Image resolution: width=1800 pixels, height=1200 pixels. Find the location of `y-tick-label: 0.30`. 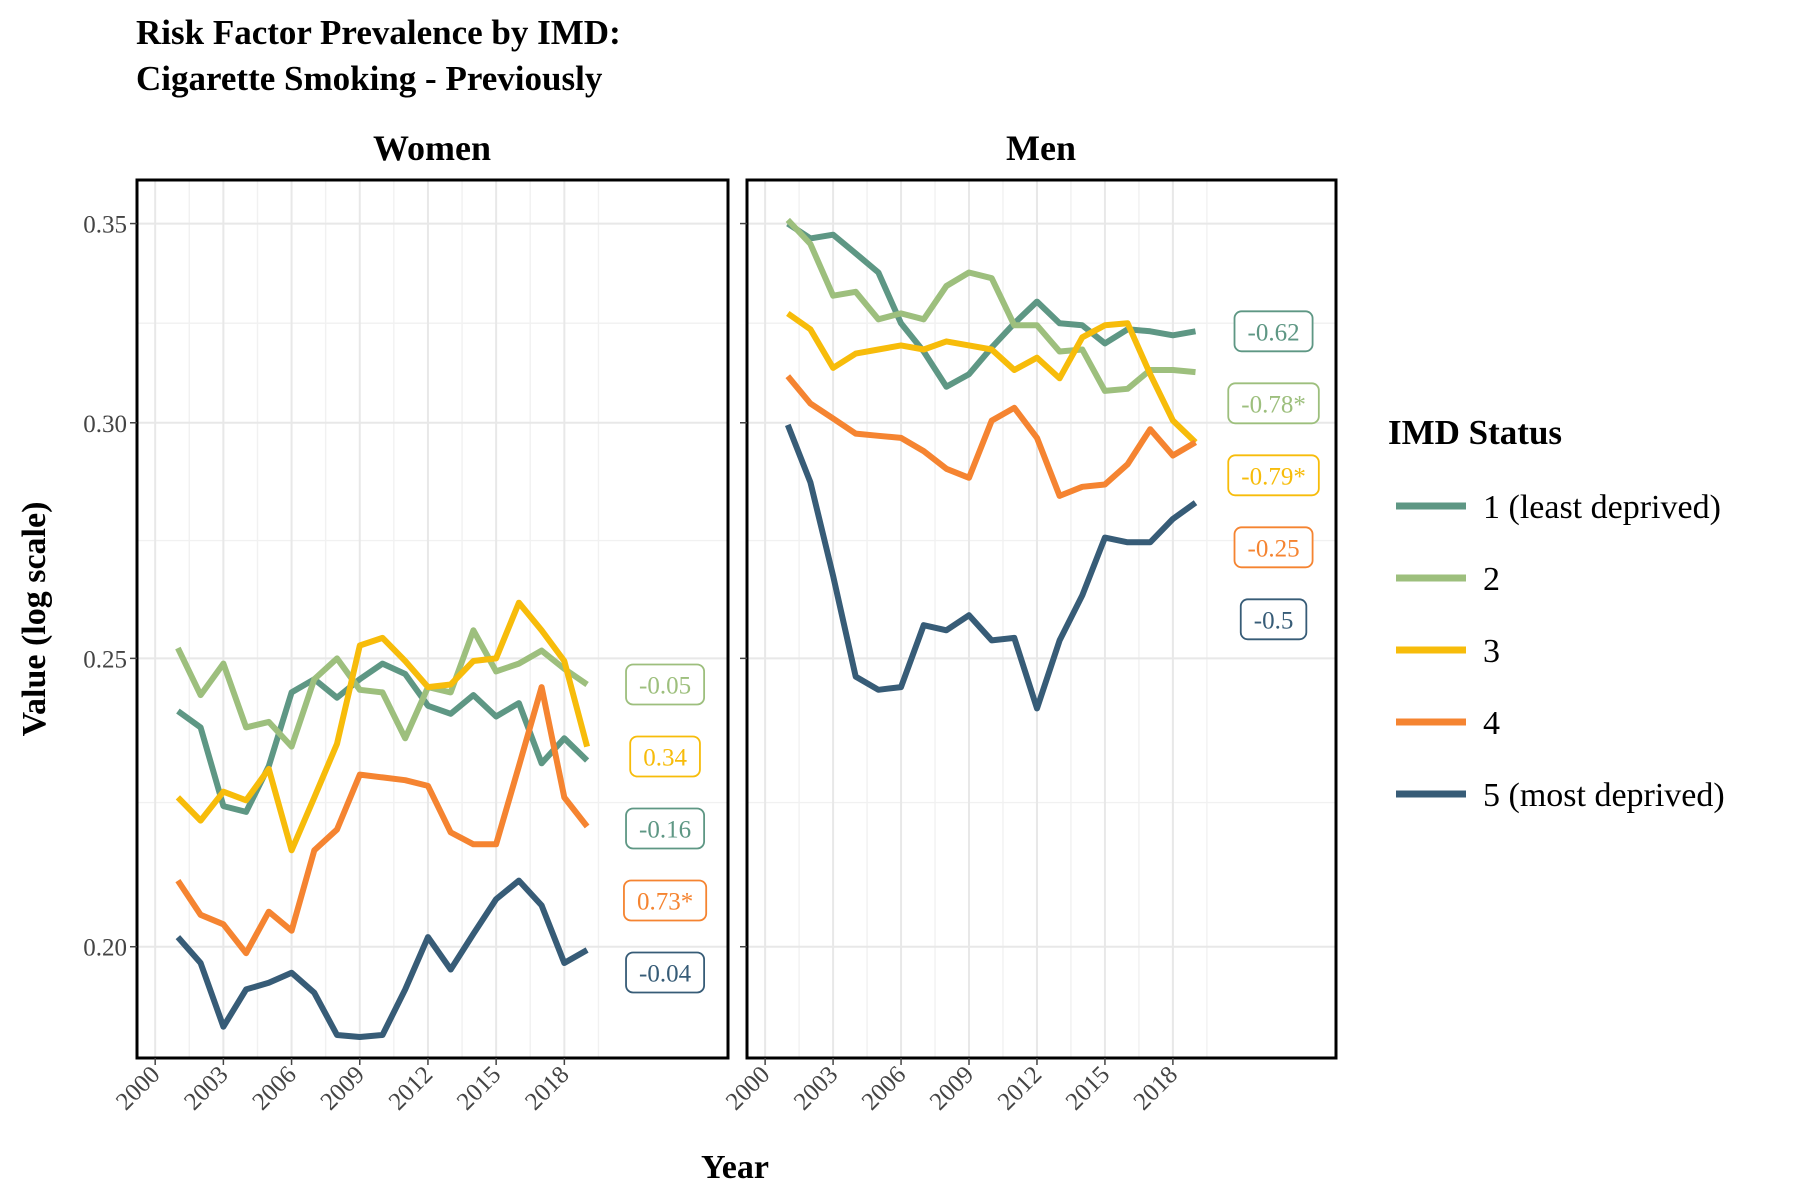

y-tick-label: 0.30 is located at coordinates (105, 424).